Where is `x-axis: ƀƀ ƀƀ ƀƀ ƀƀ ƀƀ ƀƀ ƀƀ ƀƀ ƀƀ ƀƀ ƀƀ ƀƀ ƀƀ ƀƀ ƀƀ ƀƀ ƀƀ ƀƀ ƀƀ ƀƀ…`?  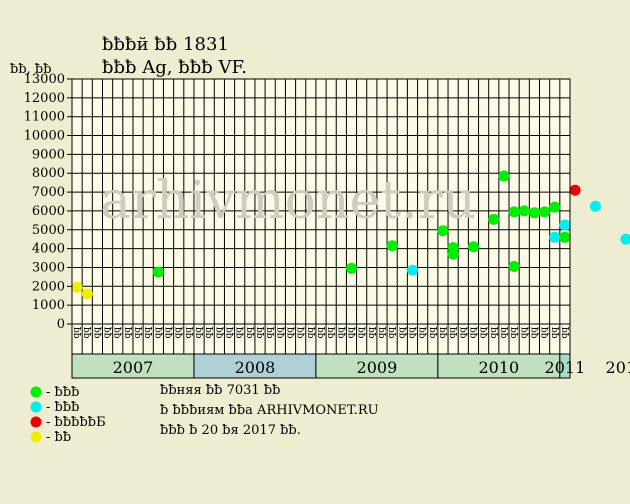
x-axis: ƀƀ ƀƀ ƀƀ ƀƀ ƀƀ ƀƀ ƀƀ ƀƀ ƀƀ ƀƀ ƀƀ ƀƀ ƀƀ ƀƀ ƀƀ ƀƀ ƀƀ ƀƀ ƀƀ ƀƀ… is located at coordinates (350, 351).